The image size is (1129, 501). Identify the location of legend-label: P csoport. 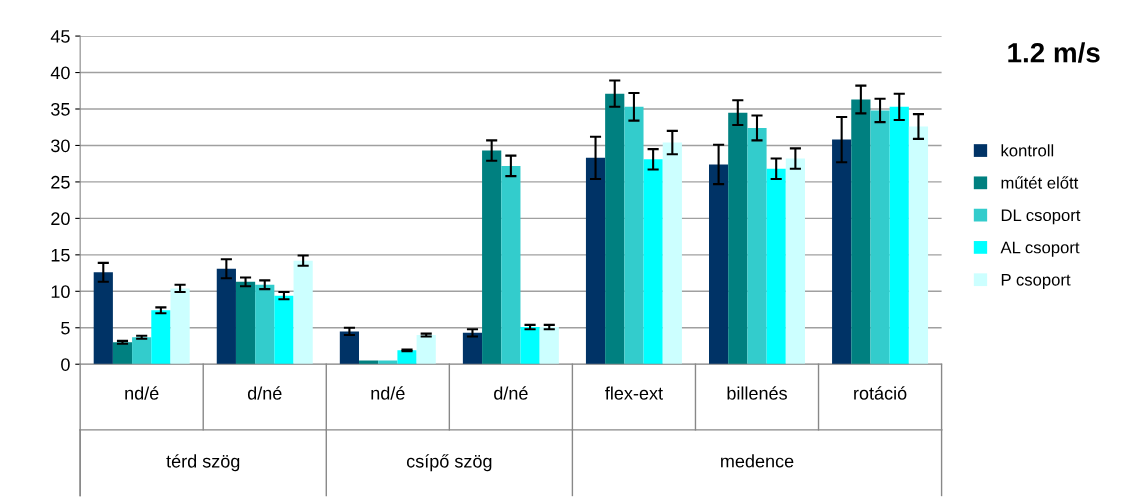
(1036, 281).